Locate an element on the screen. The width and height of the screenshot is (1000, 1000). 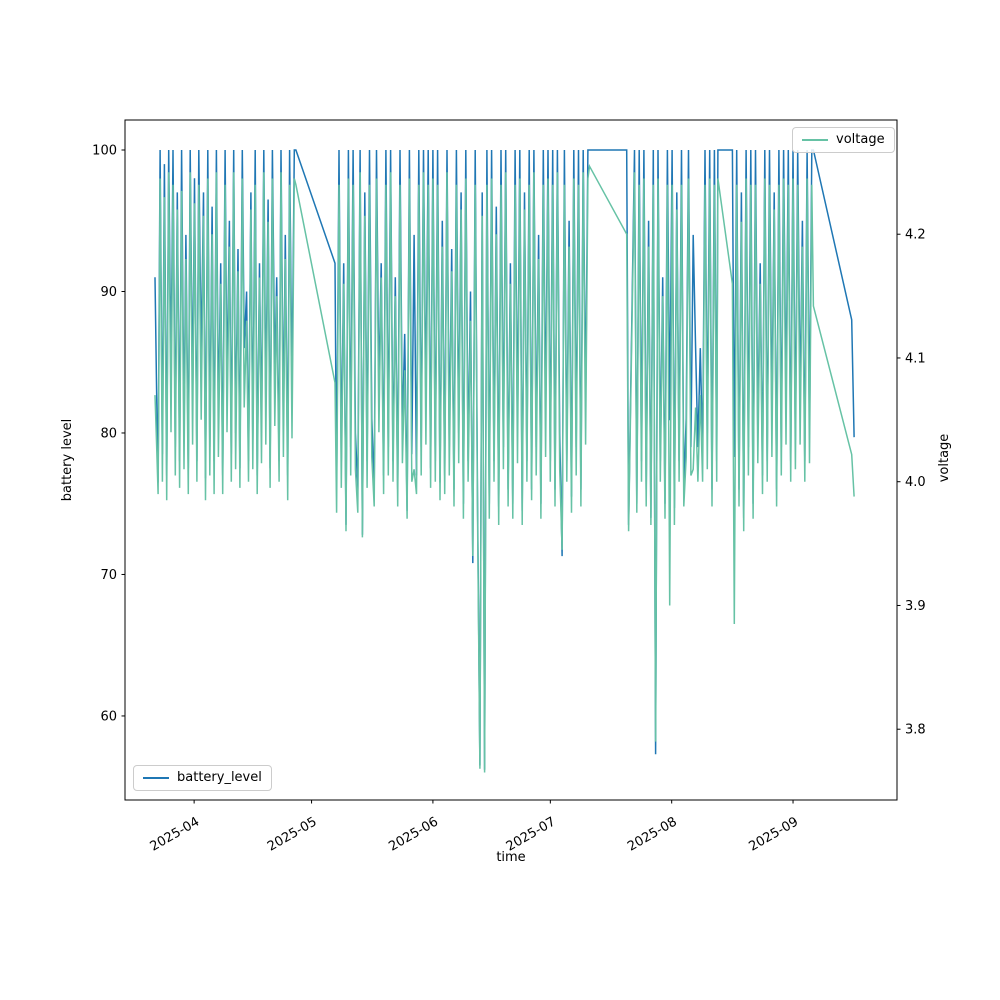
x-tick-label: 2025-07 is located at coordinates (531, 834).